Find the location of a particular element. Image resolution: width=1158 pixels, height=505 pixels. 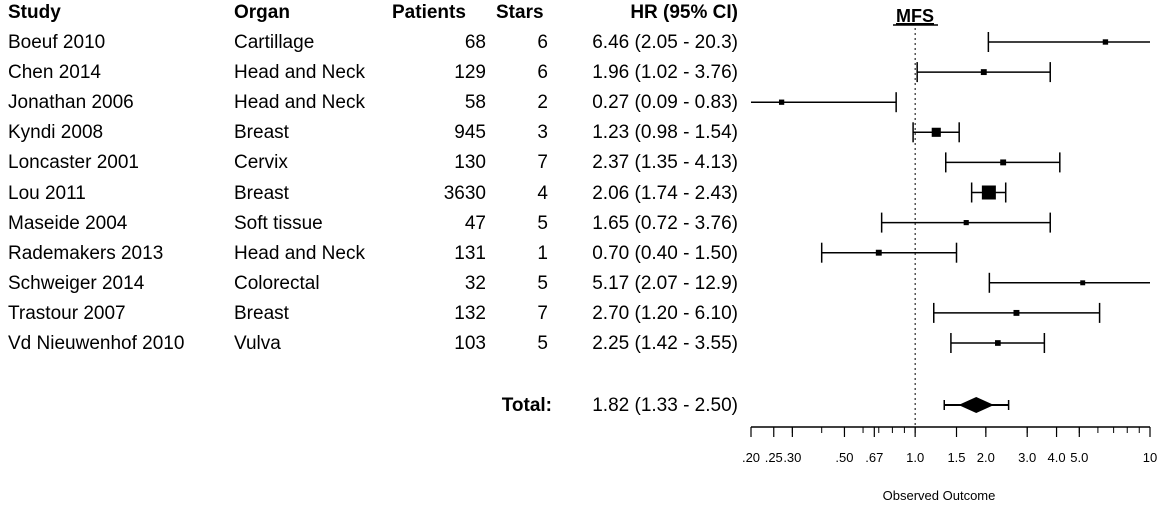

header-hr: HR (95% CI) is located at coordinates (684, 12).